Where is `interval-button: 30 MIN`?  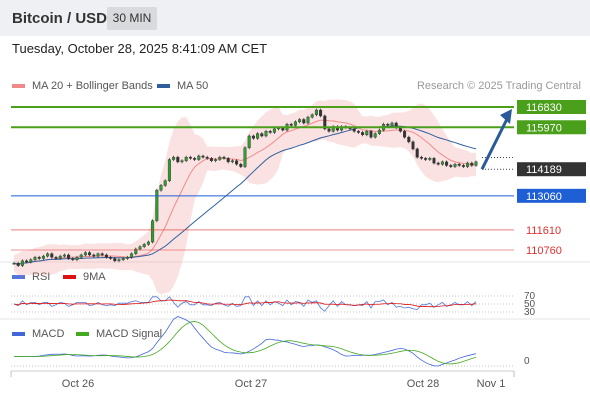
interval-button: 30 MIN is located at coordinates (132, 18).